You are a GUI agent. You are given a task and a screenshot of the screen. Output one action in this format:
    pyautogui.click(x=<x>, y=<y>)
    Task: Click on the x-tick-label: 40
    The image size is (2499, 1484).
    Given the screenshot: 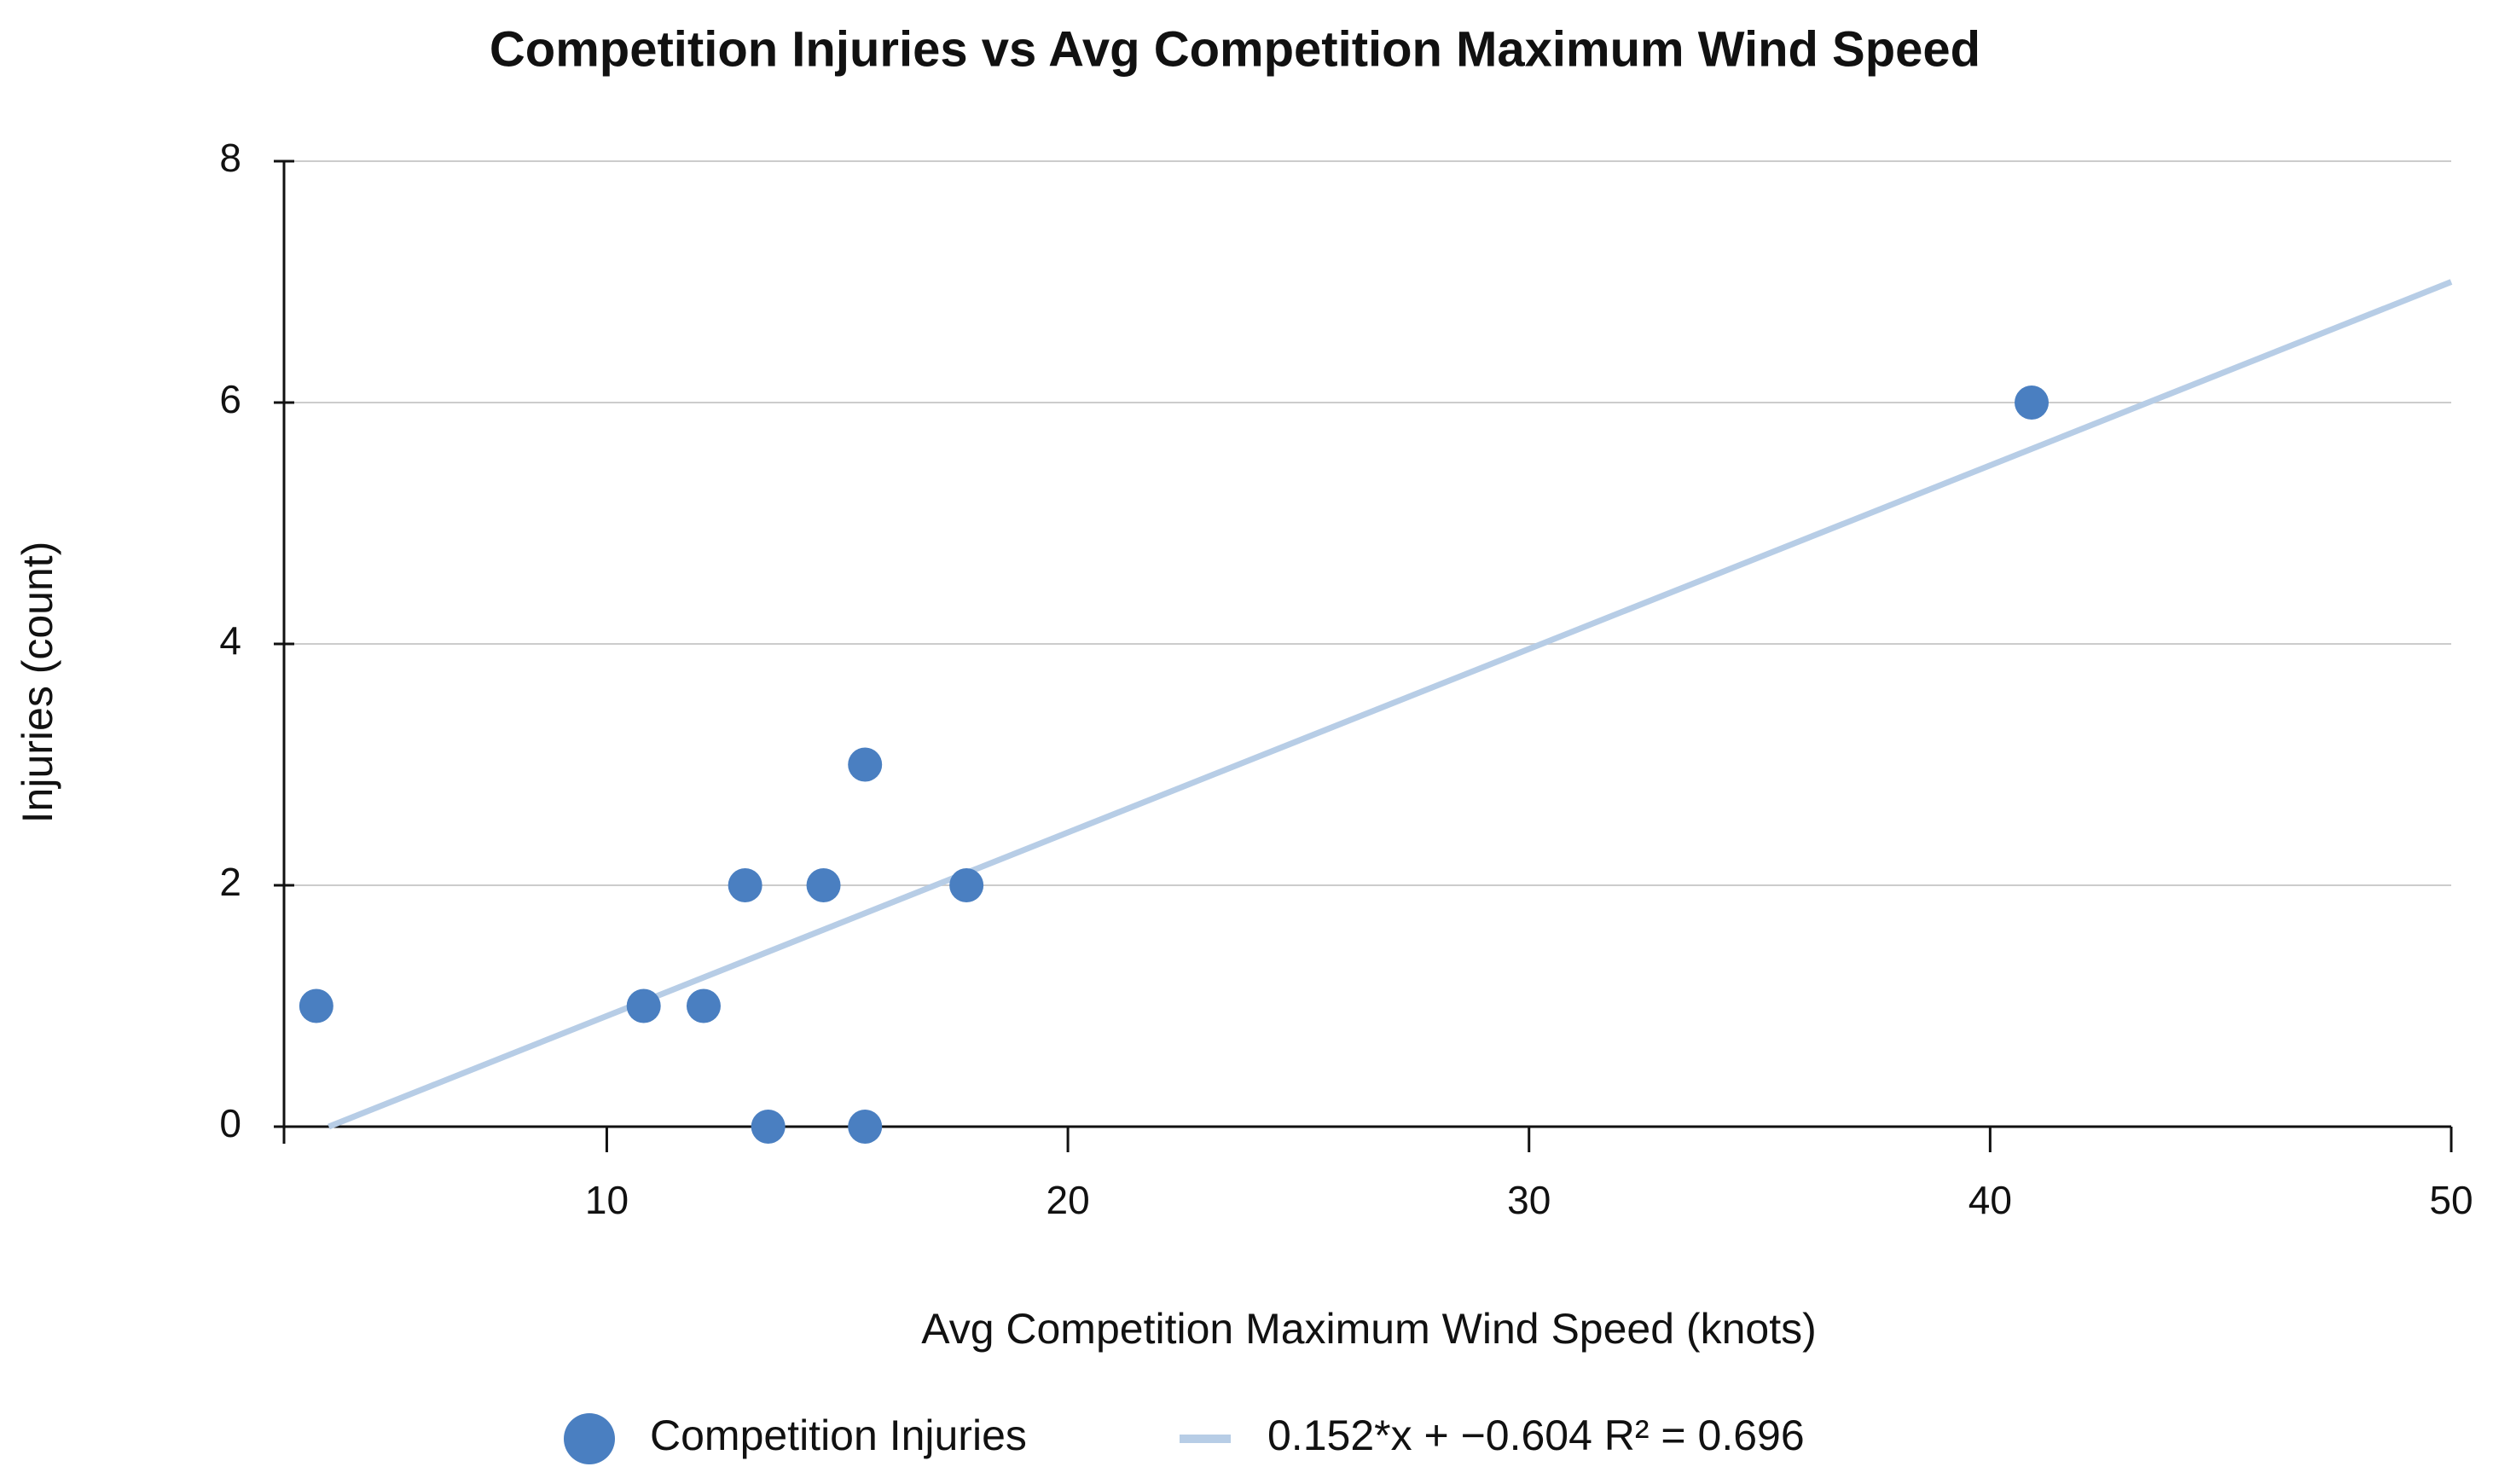 What is the action you would take?
    pyautogui.click(x=1990, y=1200)
    